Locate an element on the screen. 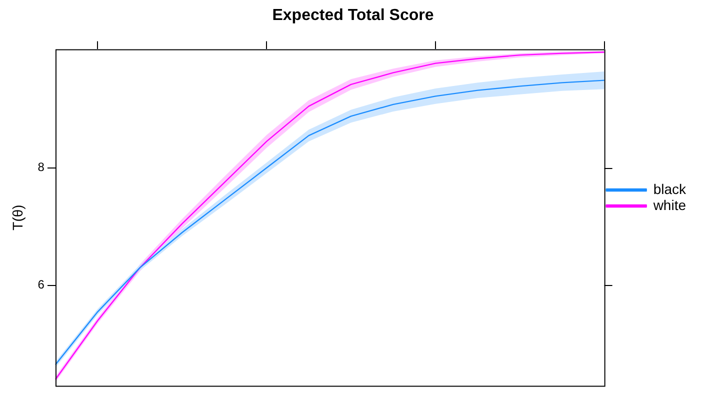 This screenshot has width=704, height=396. legend-label: black is located at coordinates (670, 188).